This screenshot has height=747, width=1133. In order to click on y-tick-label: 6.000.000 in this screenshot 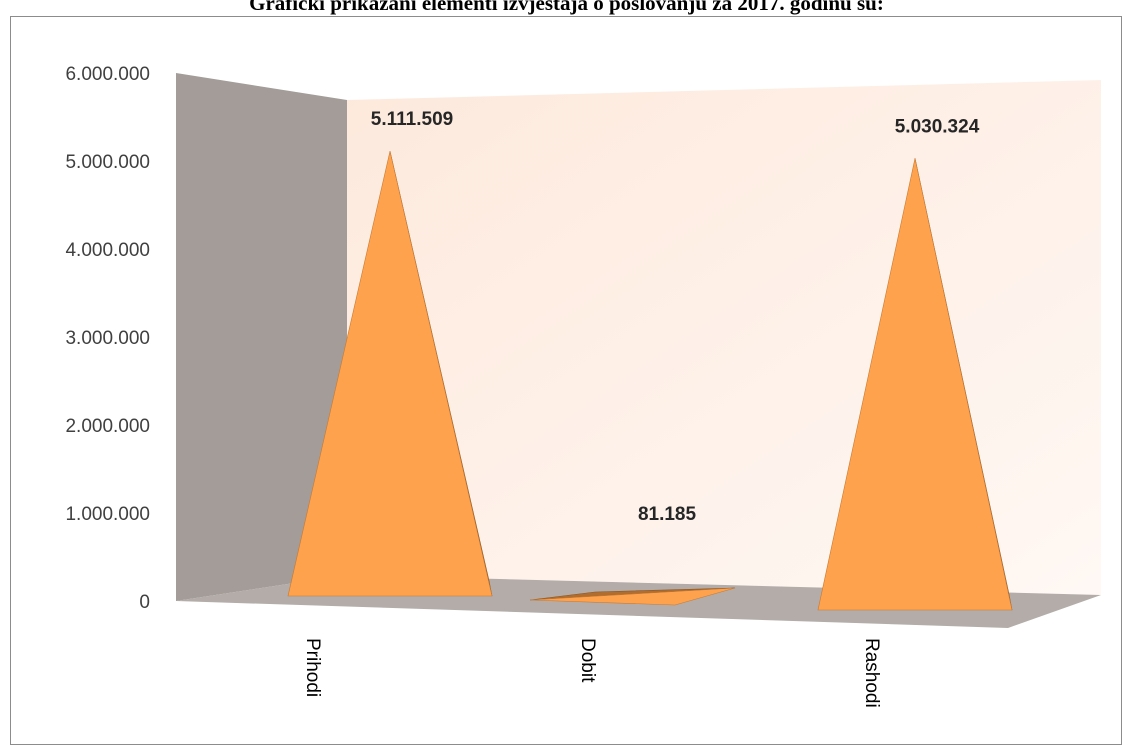, I will do `click(107, 74)`.